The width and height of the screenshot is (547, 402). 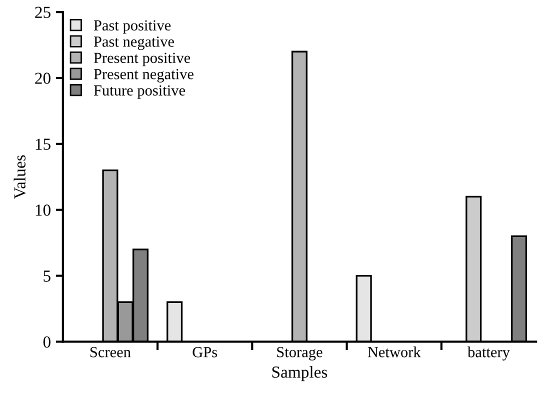 What do you see at coordinates (142, 59) in the screenshot?
I see `legend-label: Present positive` at bounding box center [142, 59].